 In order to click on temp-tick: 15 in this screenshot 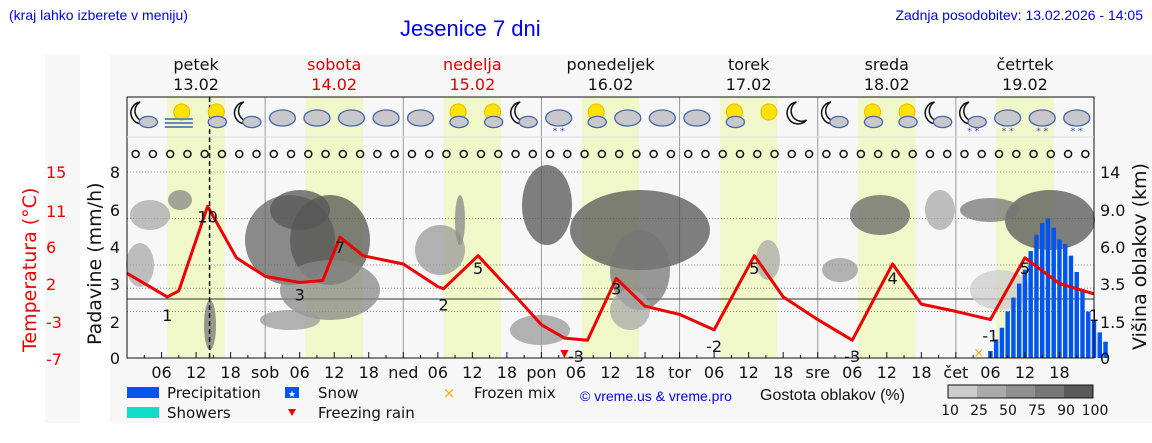, I will do `click(56, 172)`.